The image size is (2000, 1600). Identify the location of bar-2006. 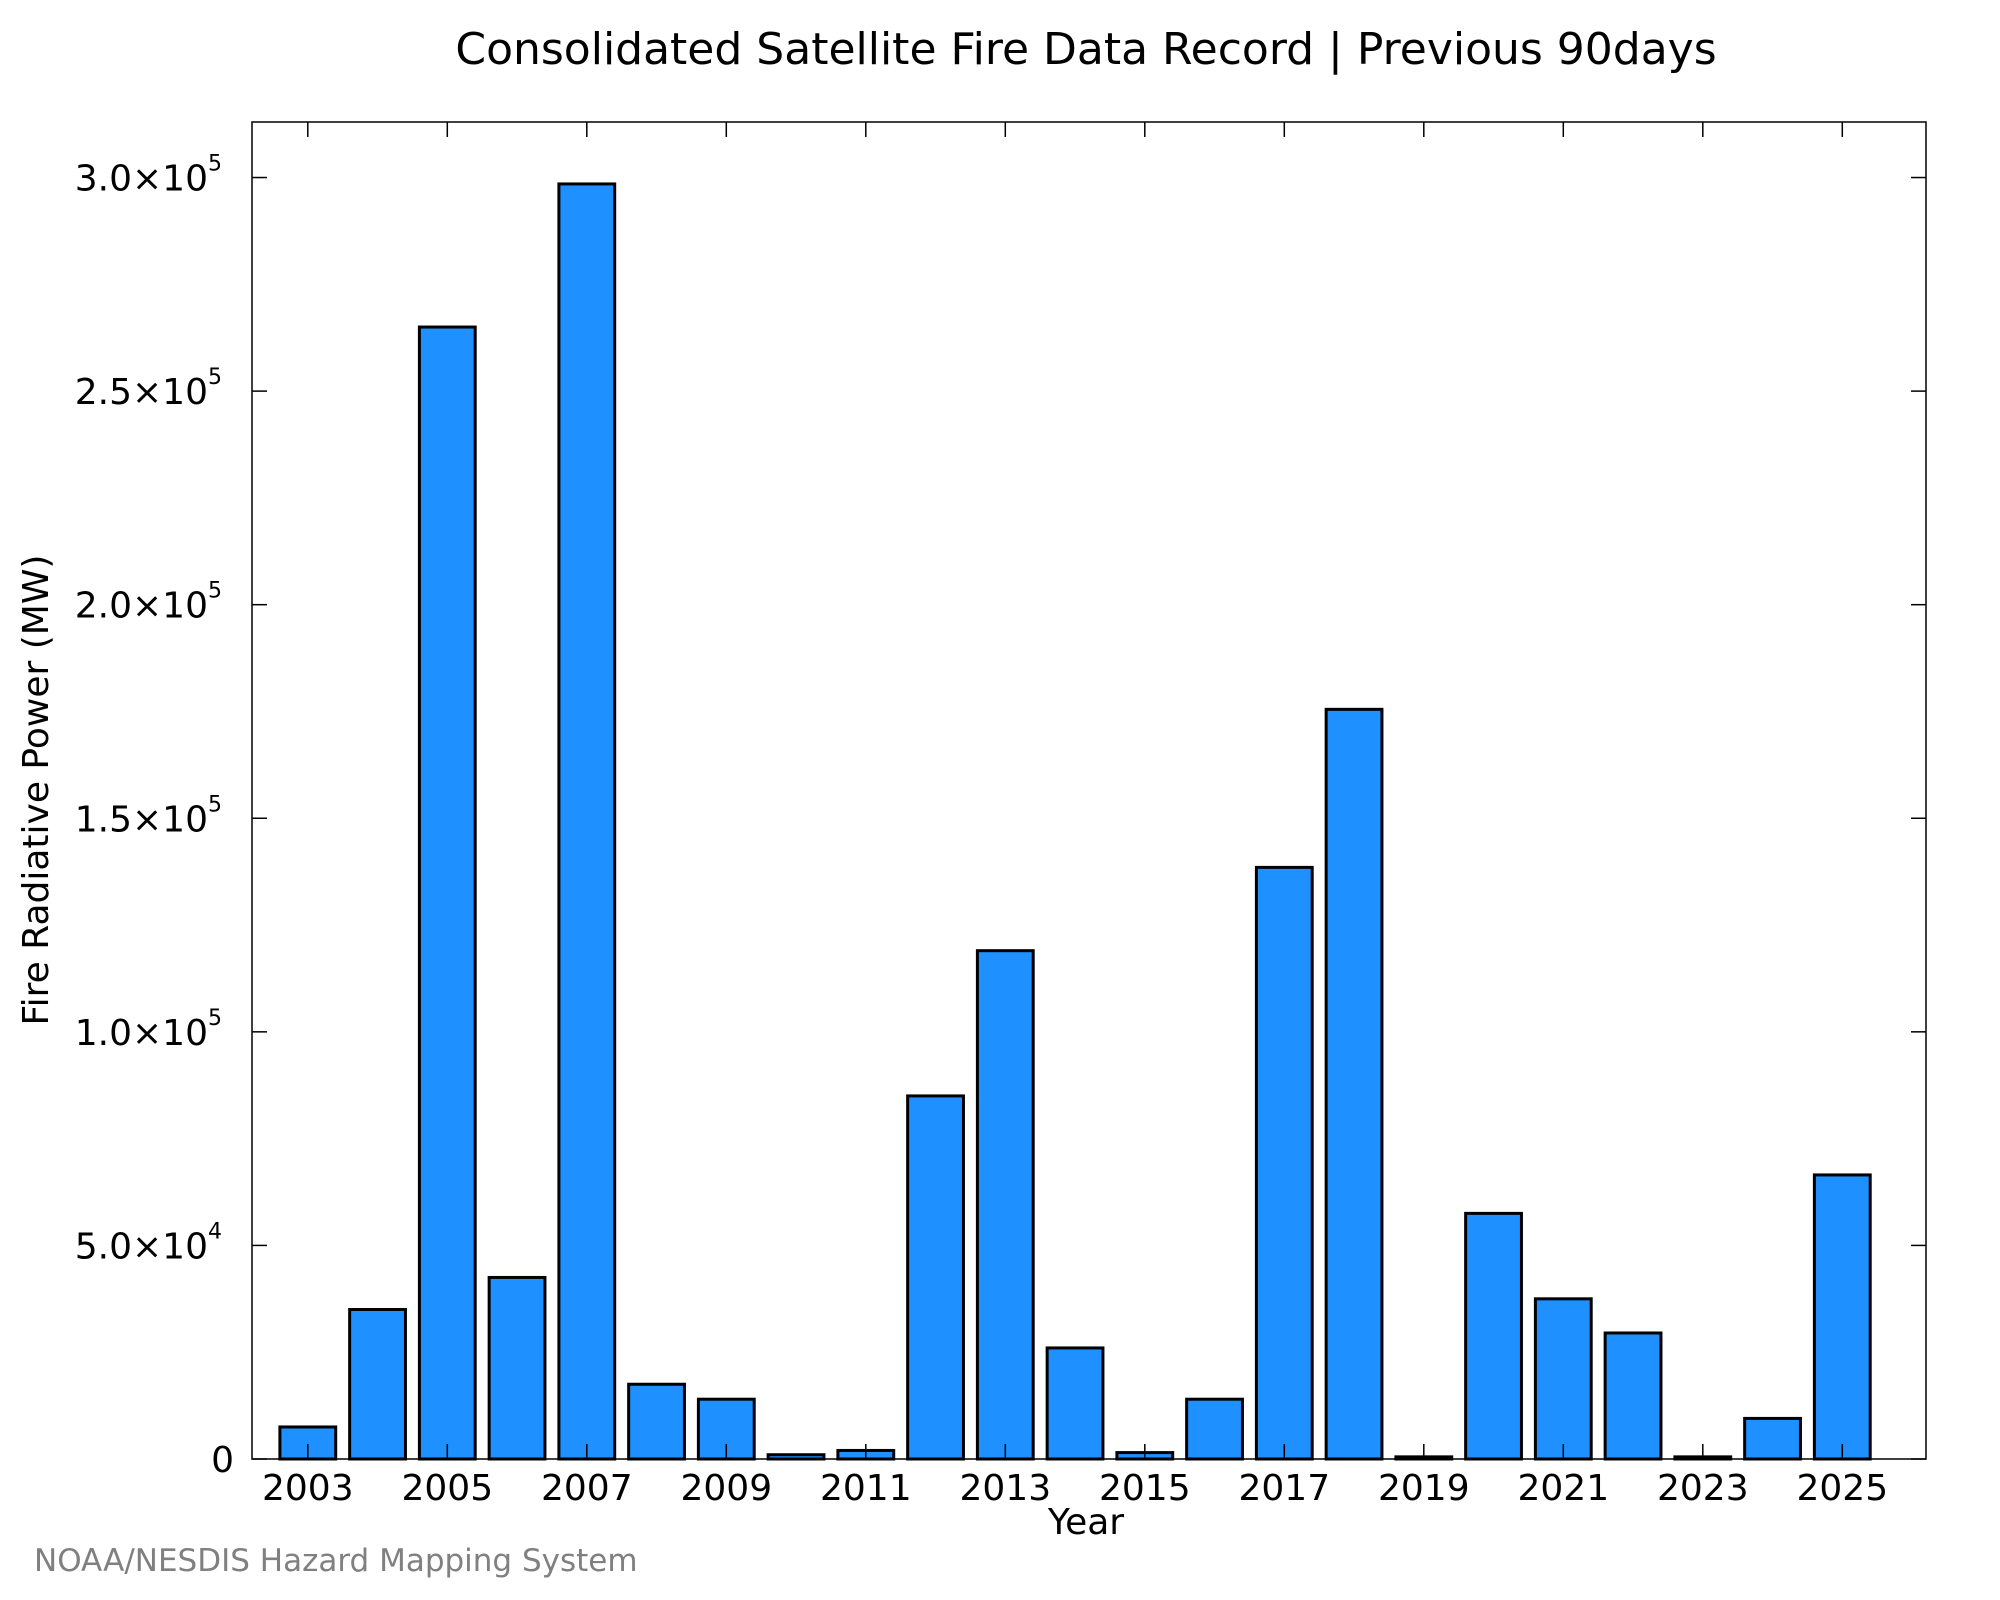
(517, 1368).